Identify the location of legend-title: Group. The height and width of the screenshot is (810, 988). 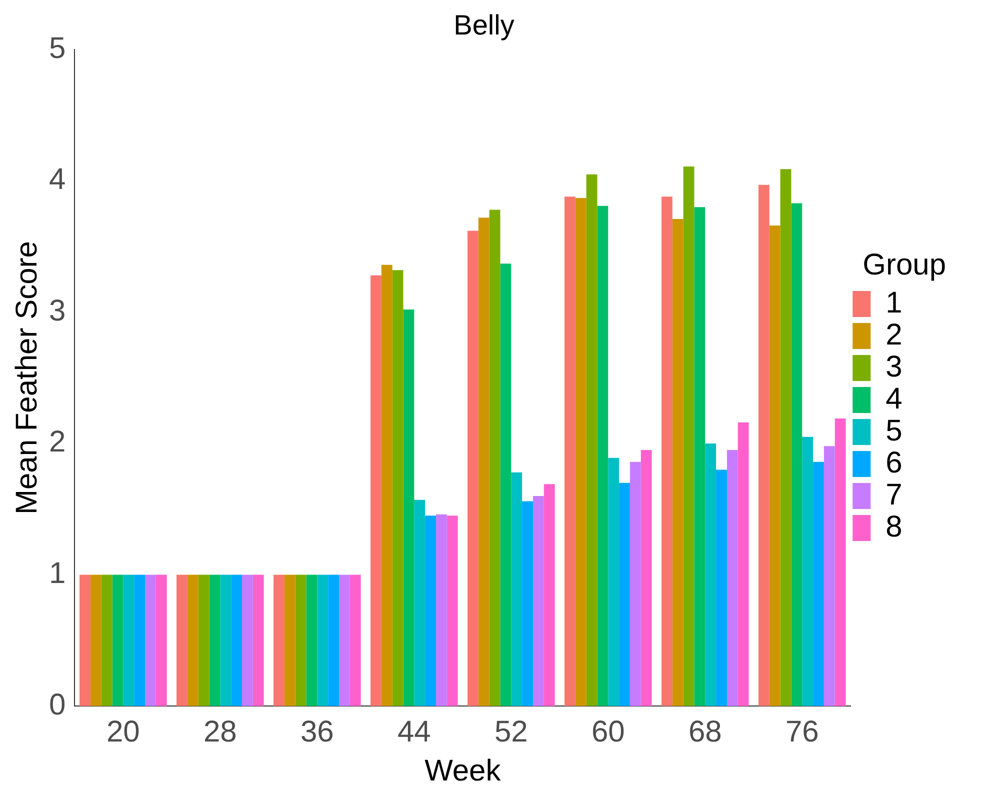
(904, 265).